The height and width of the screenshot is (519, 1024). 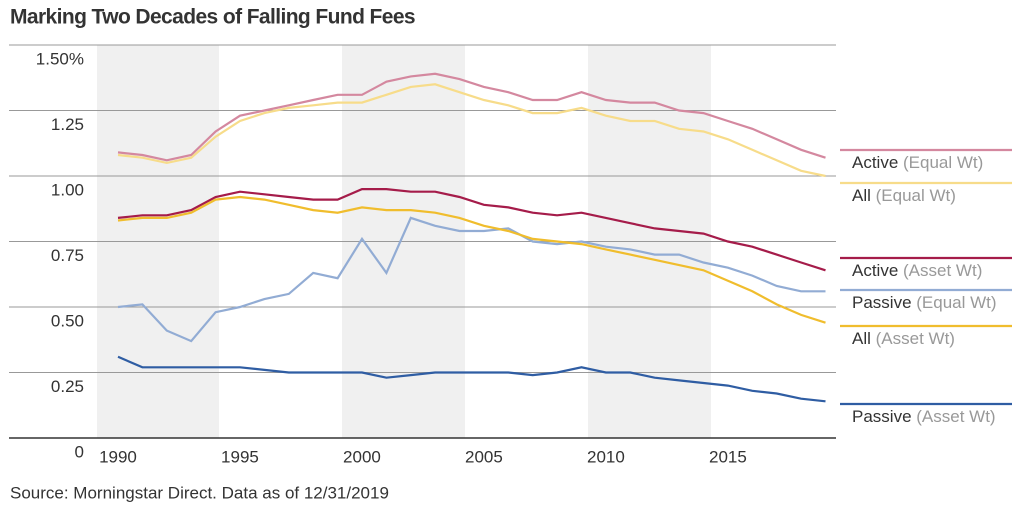 I want to click on chart-title: Marking Two Decades of Falling Fund Fees, so click(x=212, y=17).